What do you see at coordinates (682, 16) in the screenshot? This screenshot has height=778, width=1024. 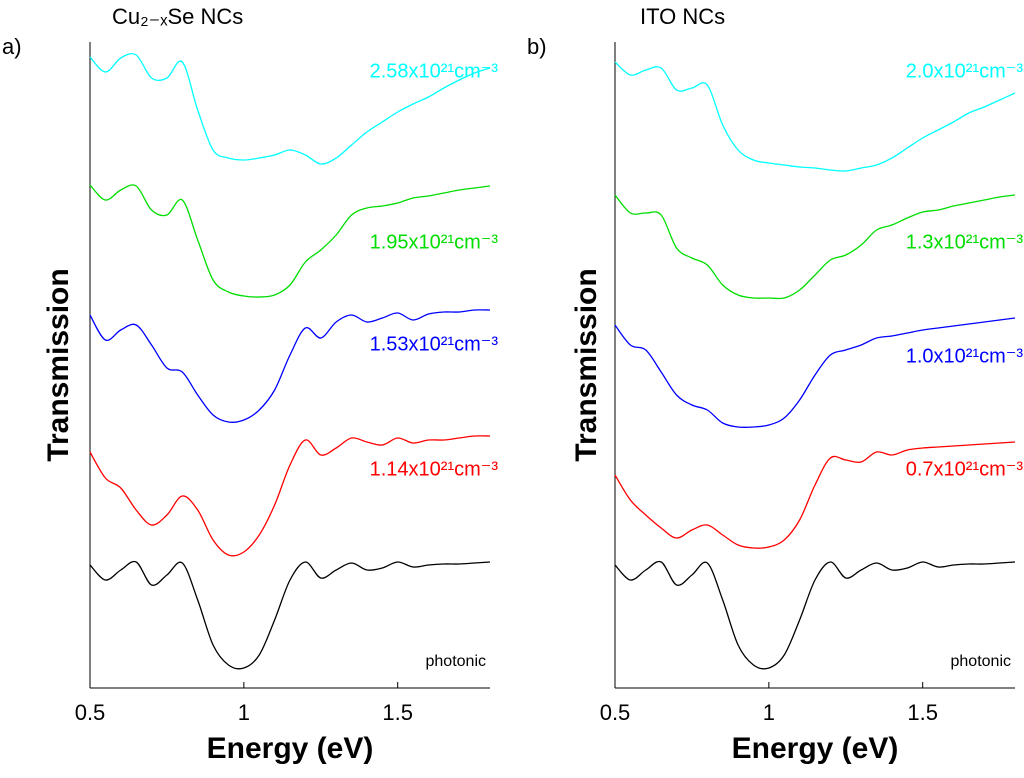 I see `chart-title: ITO NCs` at bounding box center [682, 16].